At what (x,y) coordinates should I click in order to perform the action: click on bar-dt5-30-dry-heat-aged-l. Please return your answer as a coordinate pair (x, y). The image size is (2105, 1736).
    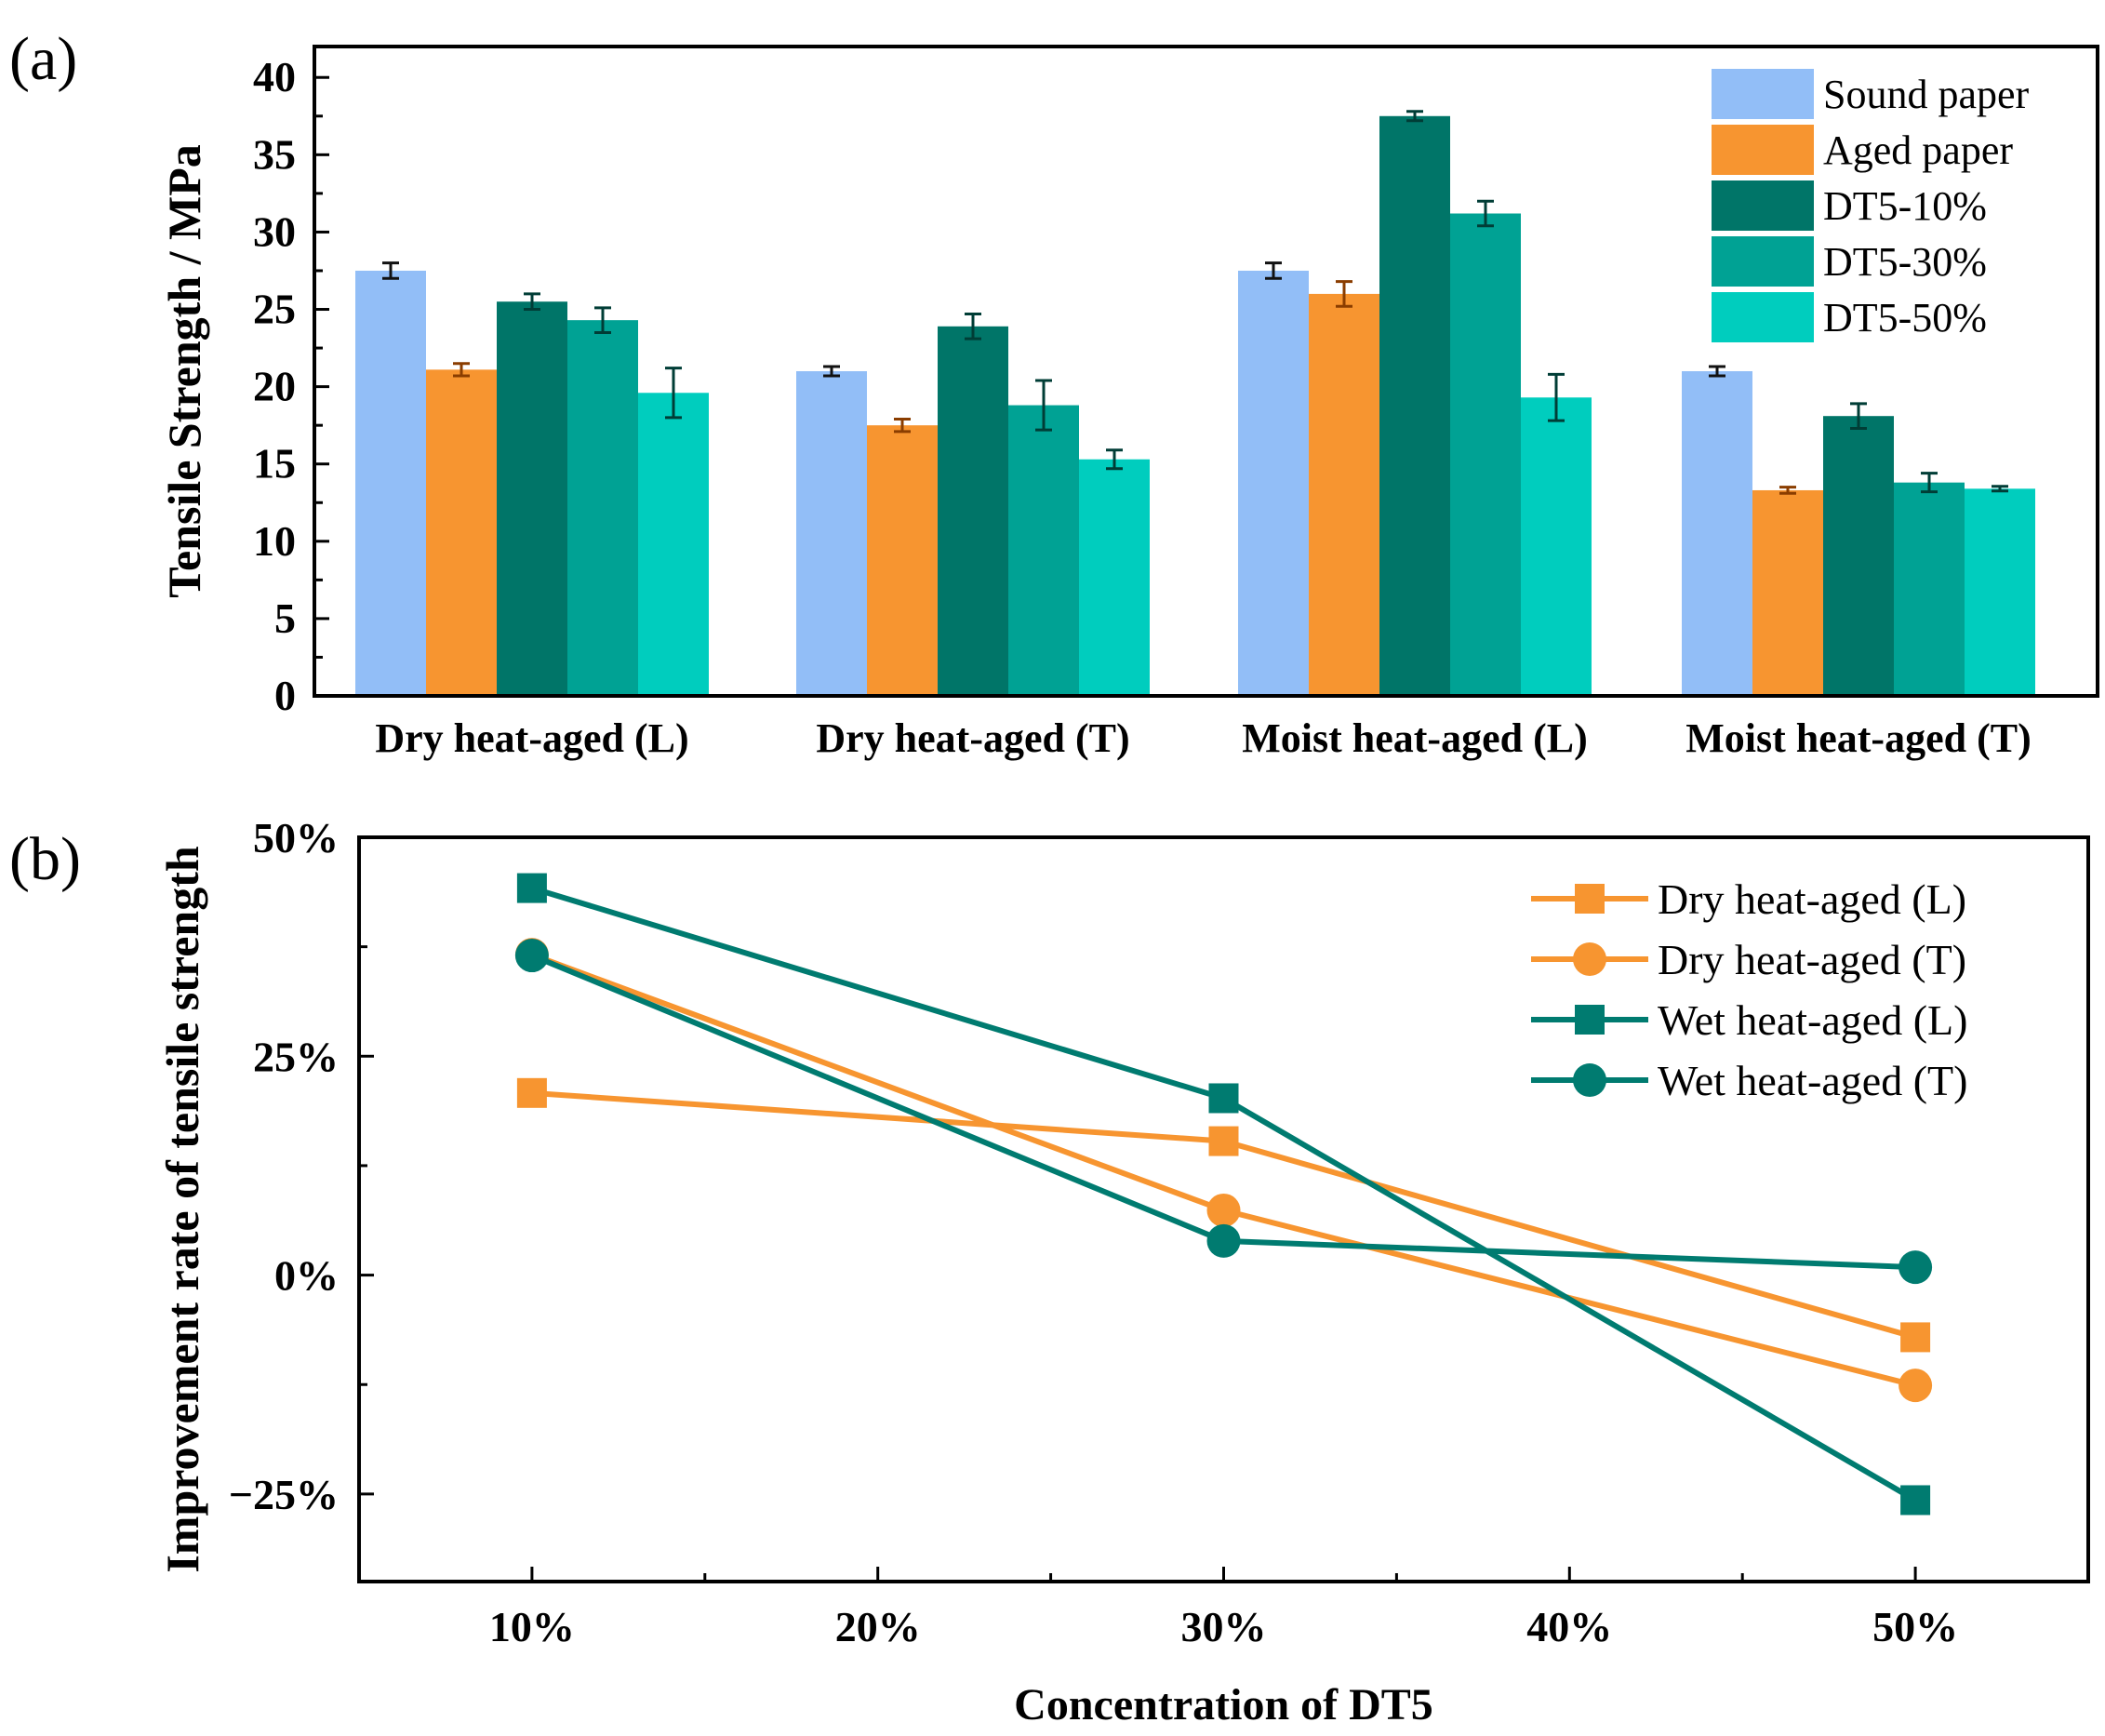
    Looking at the image, I should click on (602, 508).